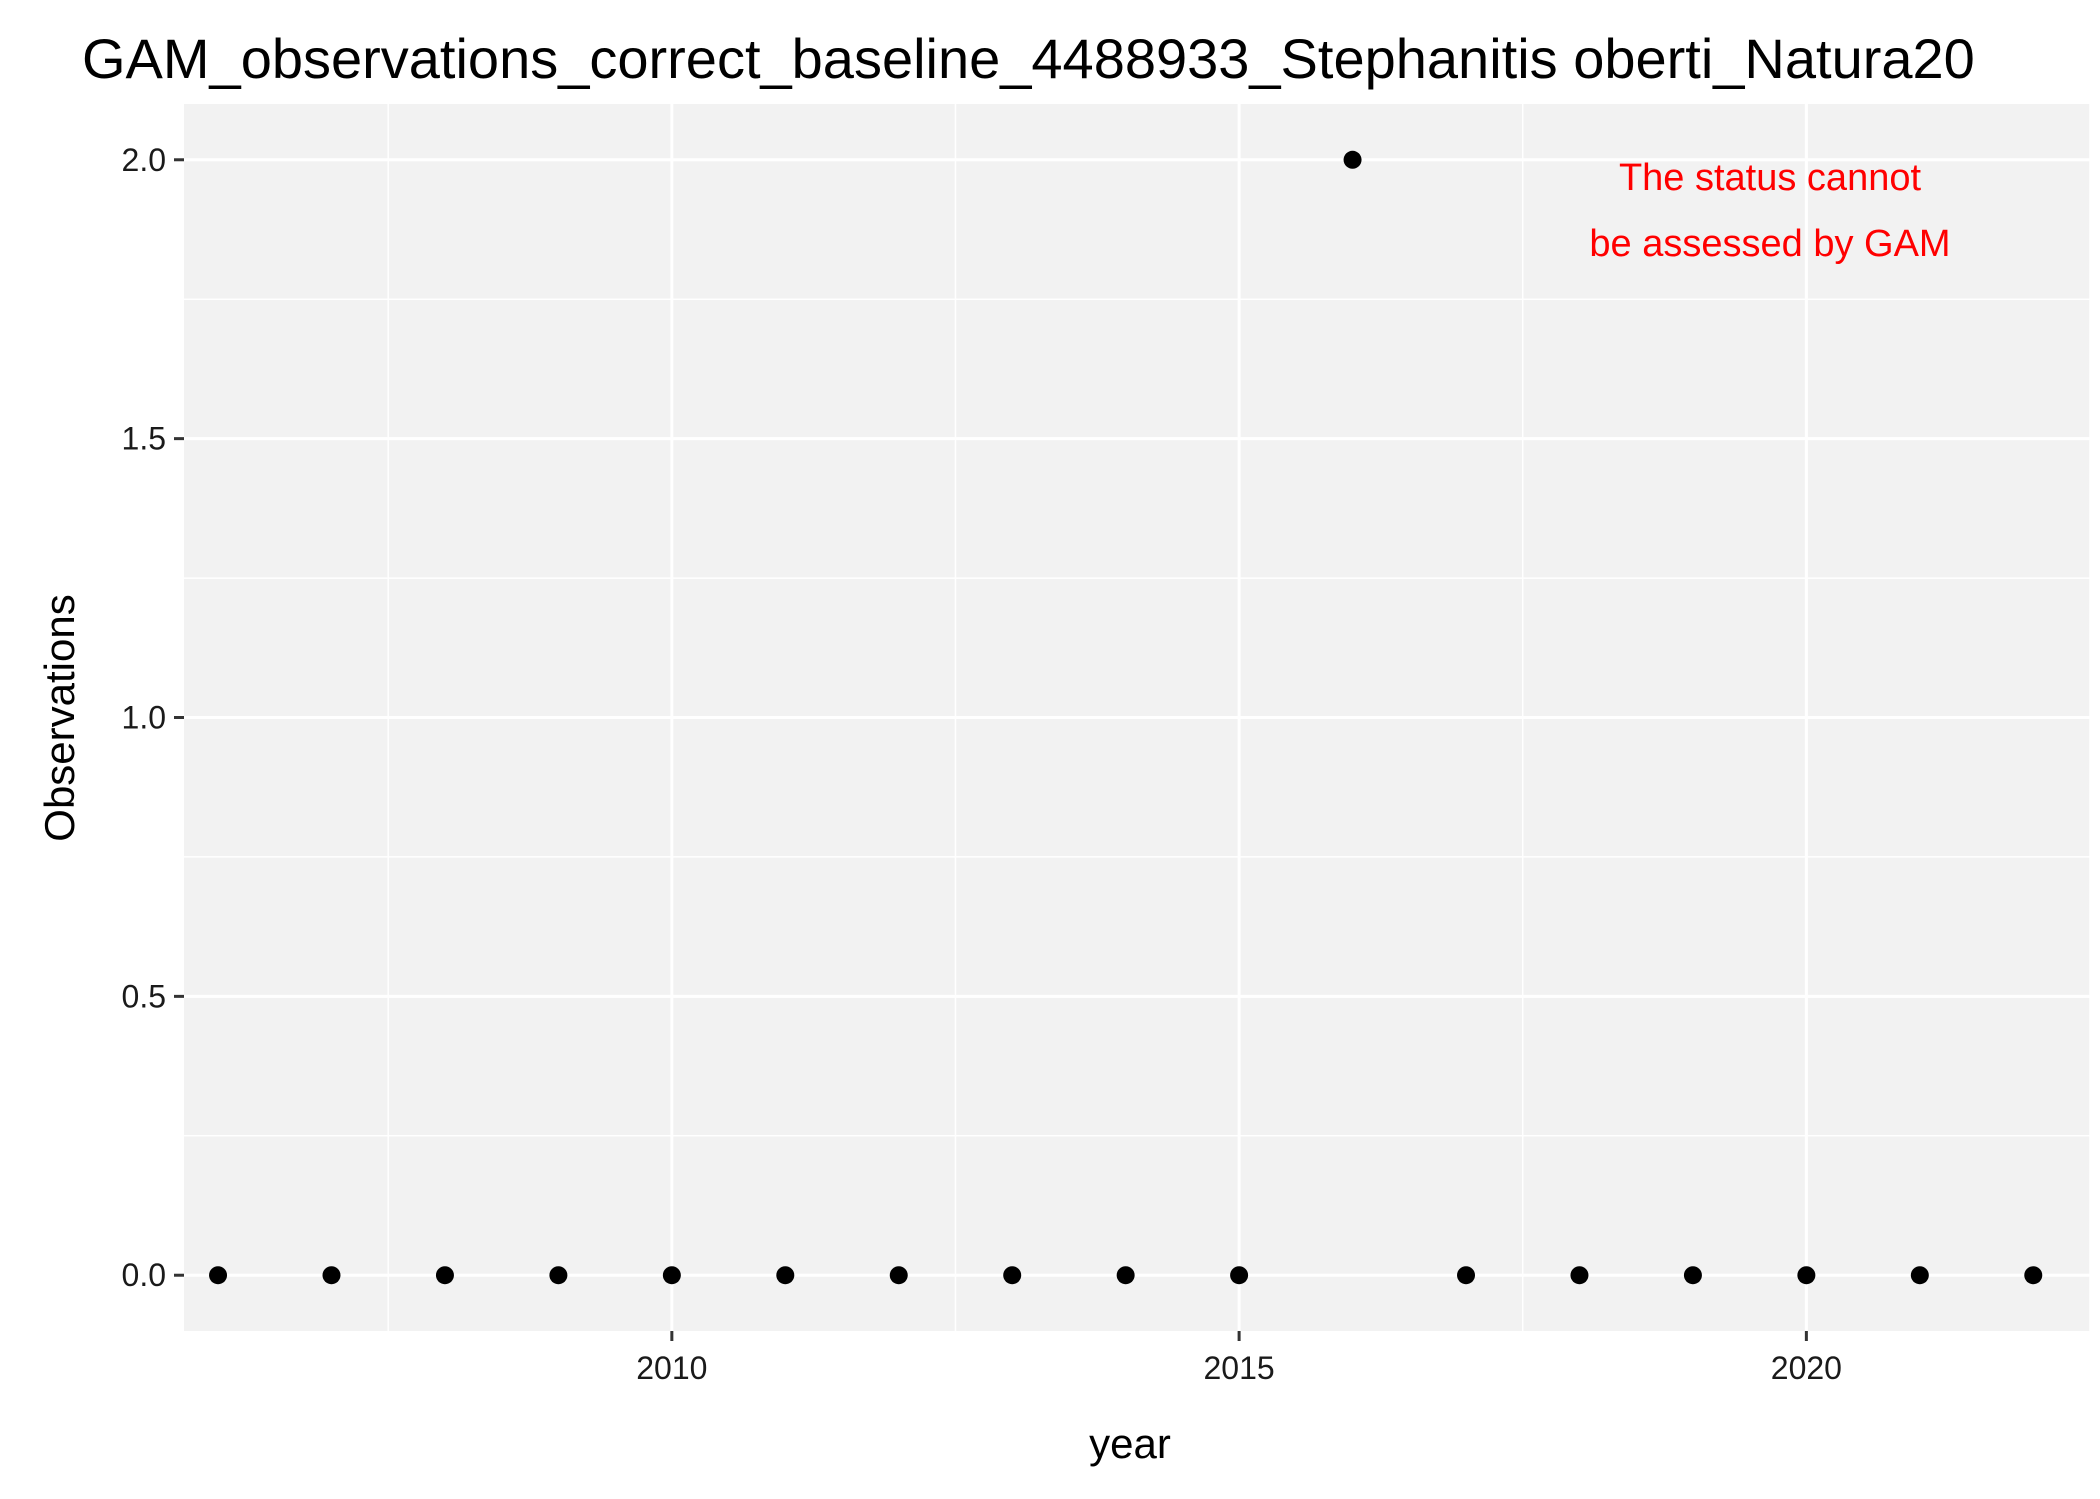 This screenshot has width=2100, height=1499. What do you see at coordinates (144, 160) in the screenshot?
I see `y-tick-label: 2.0` at bounding box center [144, 160].